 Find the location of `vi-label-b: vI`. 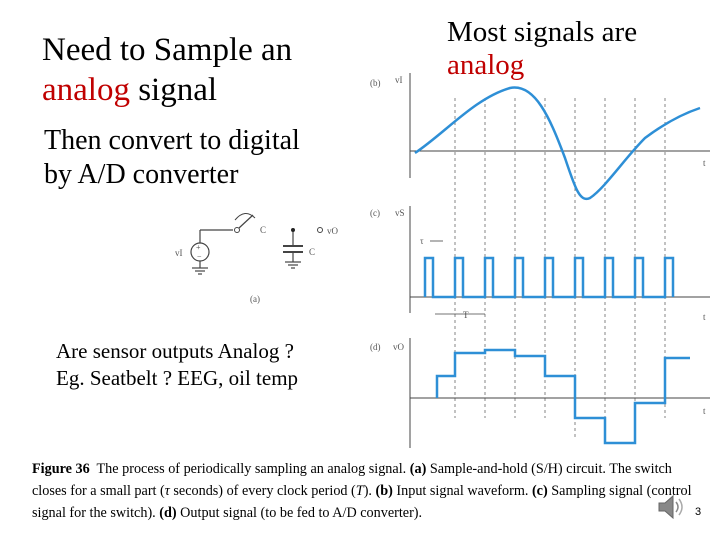

vi-label-b: vI is located at coordinates (399, 80).